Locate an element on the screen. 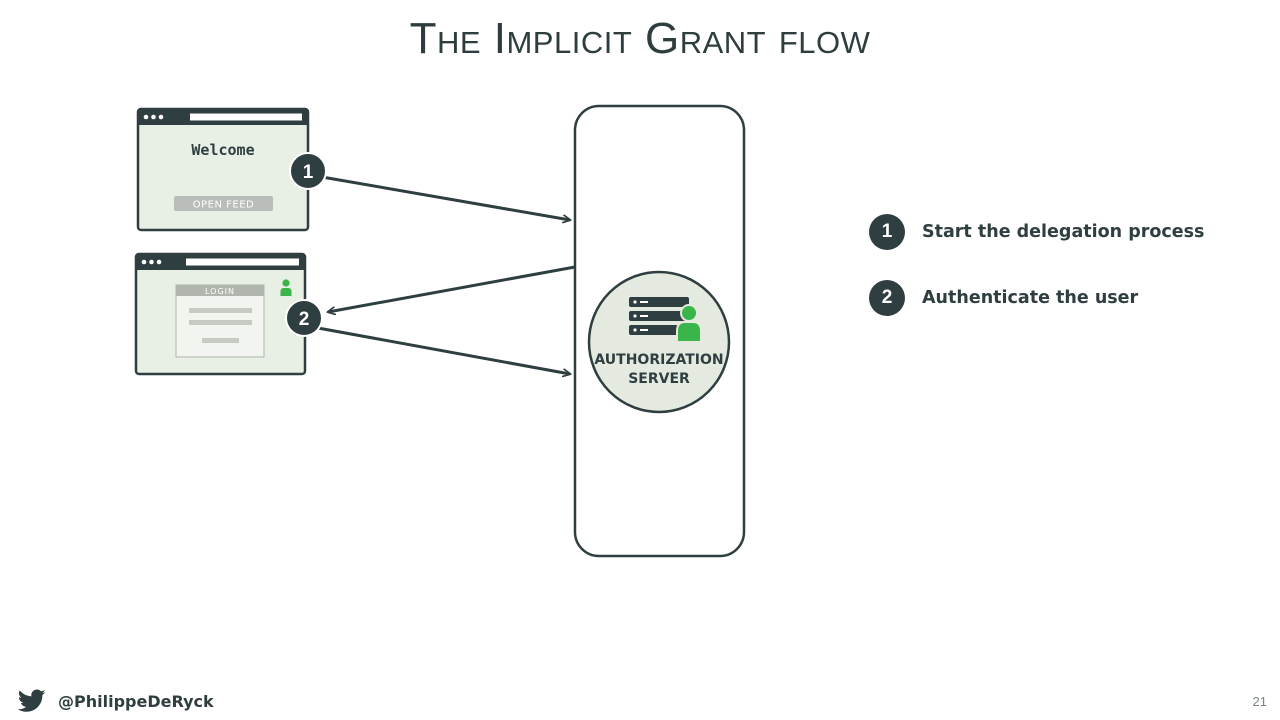  arrow-server-to-login is located at coordinates (452, 288).